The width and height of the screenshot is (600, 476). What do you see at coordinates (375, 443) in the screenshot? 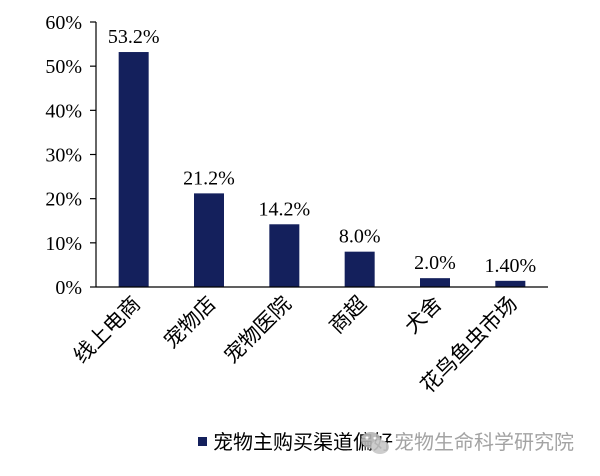
I see `wechat-icon` at bounding box center [375, 443].